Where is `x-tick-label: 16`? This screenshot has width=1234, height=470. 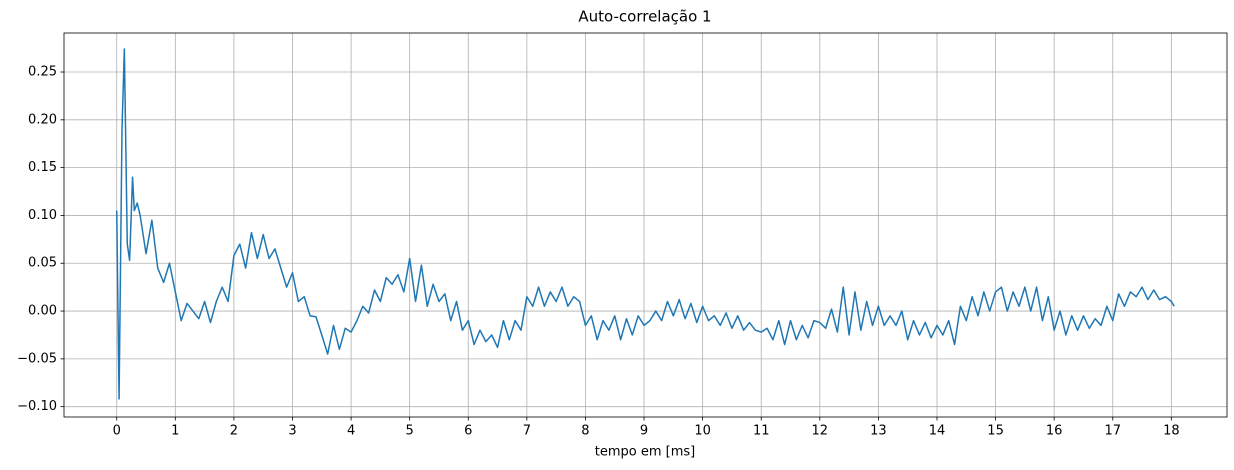
x-tick-label: 16 is located at coordinates (1054, 431).